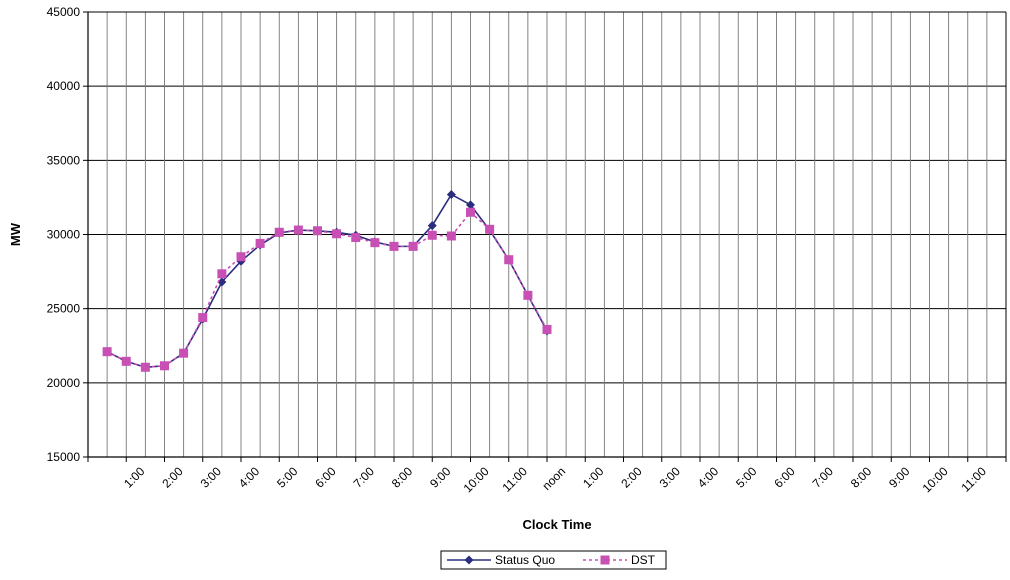  What do you see at coordinates (64, 383) in the screenshot?
I see `y-tick-label: 20000` at bounding box center [64, 383].